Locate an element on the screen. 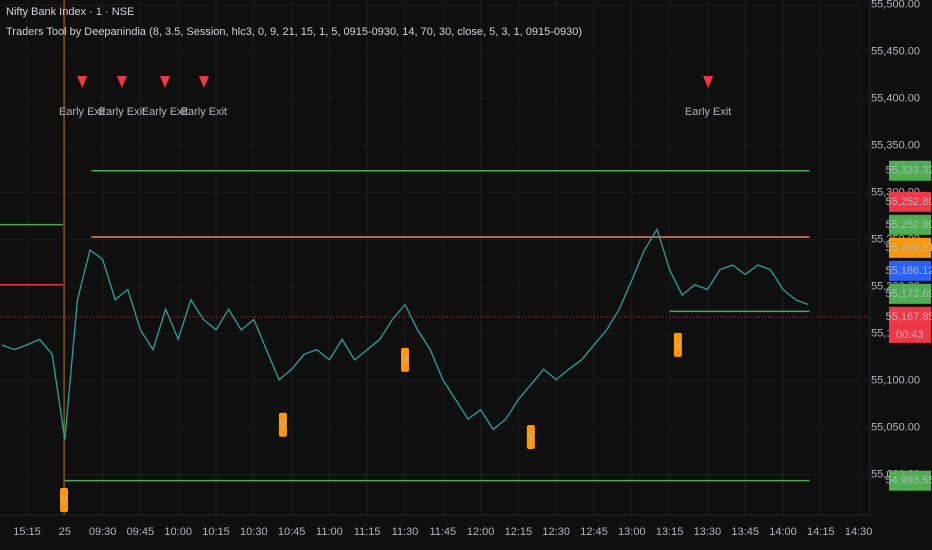 The width and height of the screenshot is (932, 550). x-tick-label: 11:00 is located at coordinates (329, 532).